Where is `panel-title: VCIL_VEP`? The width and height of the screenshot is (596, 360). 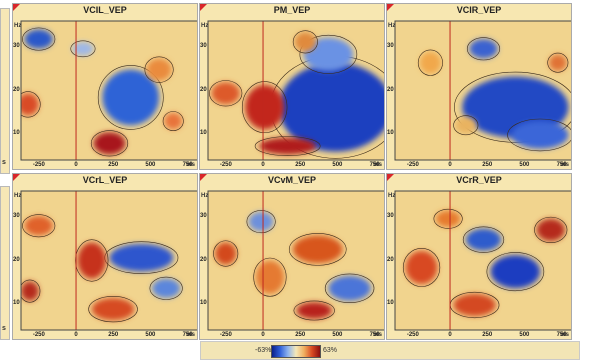 panel-title: VCIL_VEP is located at coordinates (105, 10).